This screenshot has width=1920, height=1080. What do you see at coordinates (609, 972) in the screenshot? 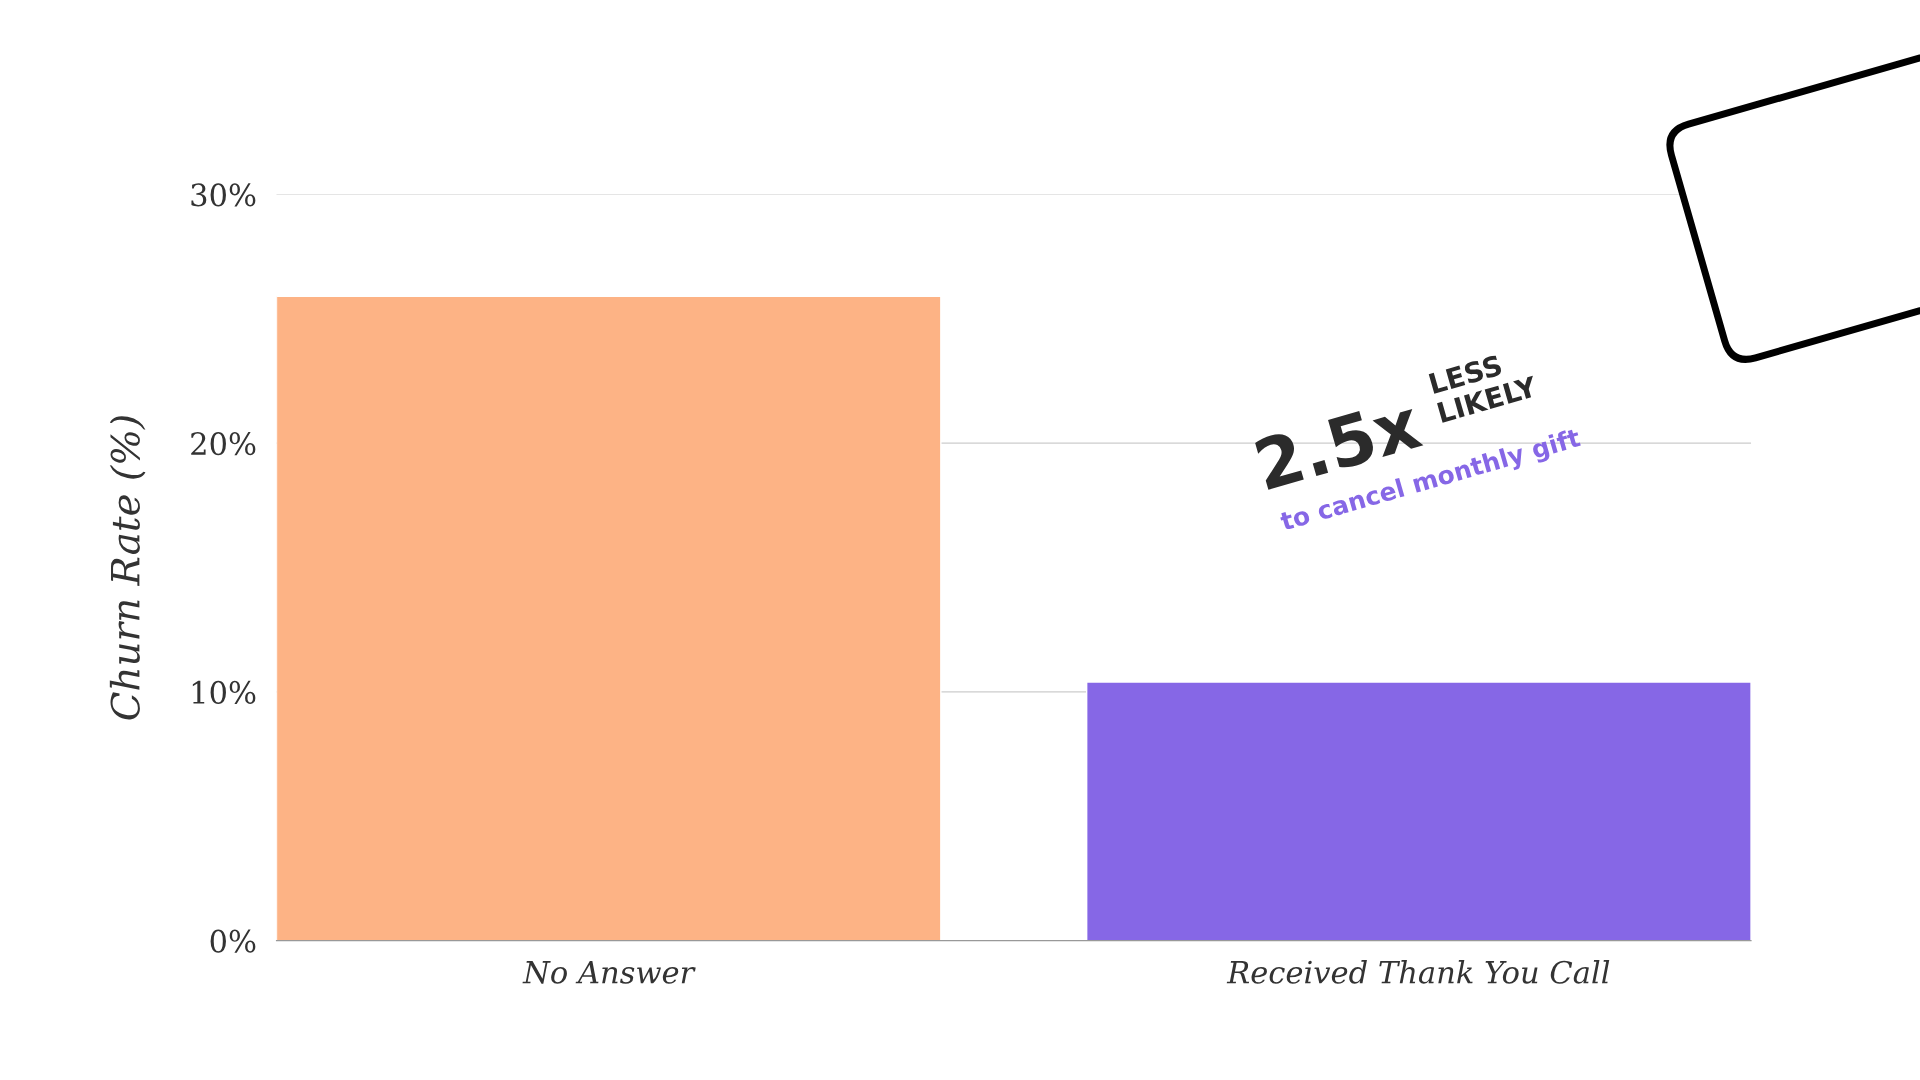
I see `x-tick-label: No Answer` at bounding box center [609, 972].